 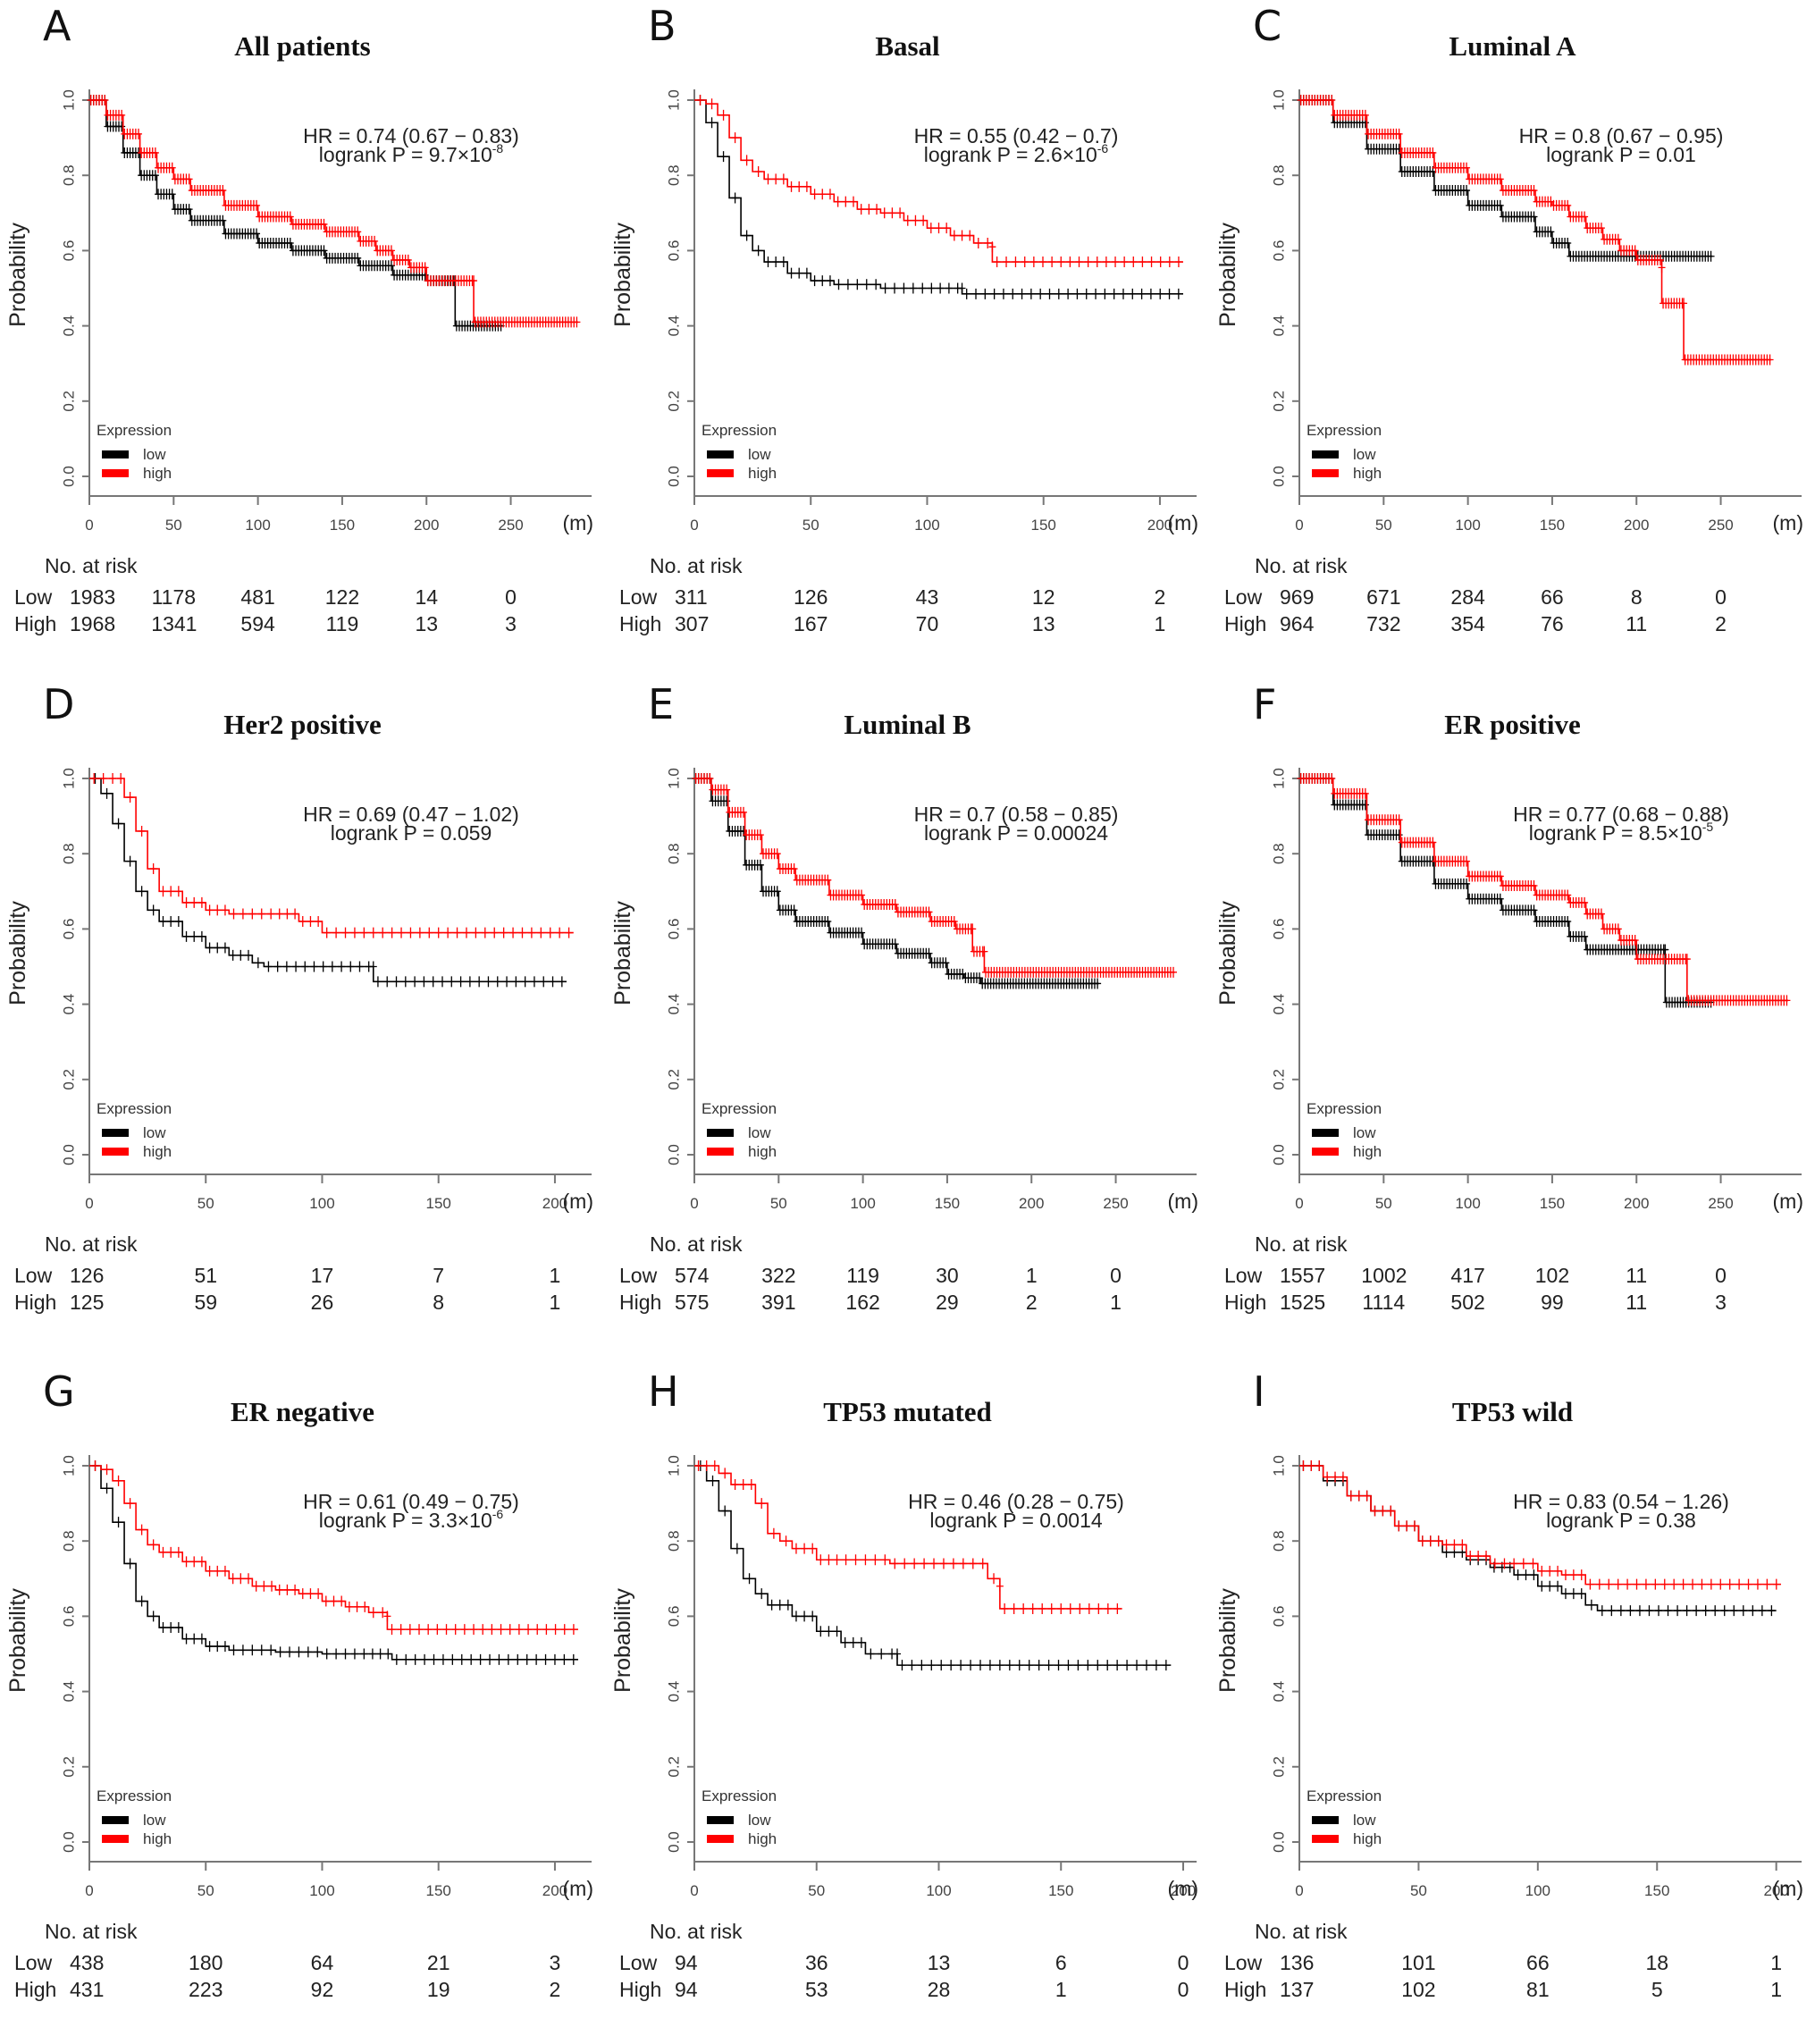 What do you see at coordinates (322, 1963) in the screenshot?
I see `risk-count: 64` at bounding box center [322, 1963].